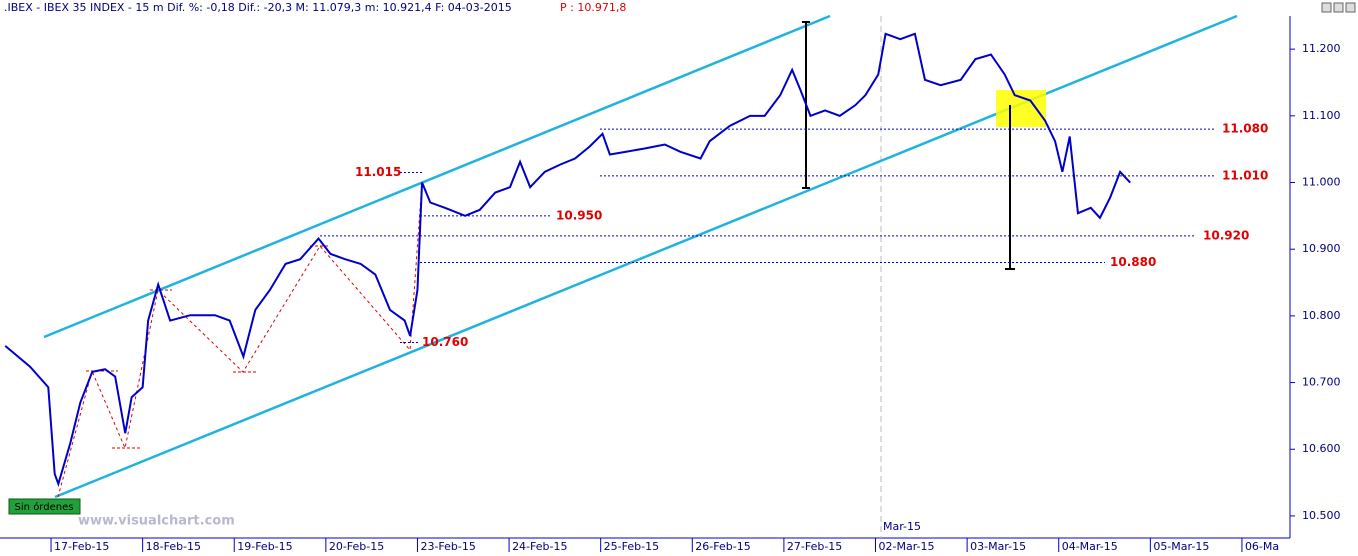  Describe the element at coordinates (1326, 7) in the screenshot. I see `minimize-button` at that location.